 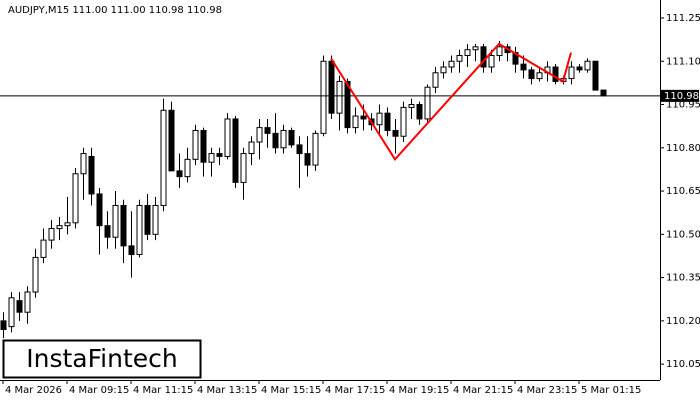 What do you see at coordinates (683, 234) in the screenshot?
I see `y-tick-label: 110.50` at bounding box center [683, 234].